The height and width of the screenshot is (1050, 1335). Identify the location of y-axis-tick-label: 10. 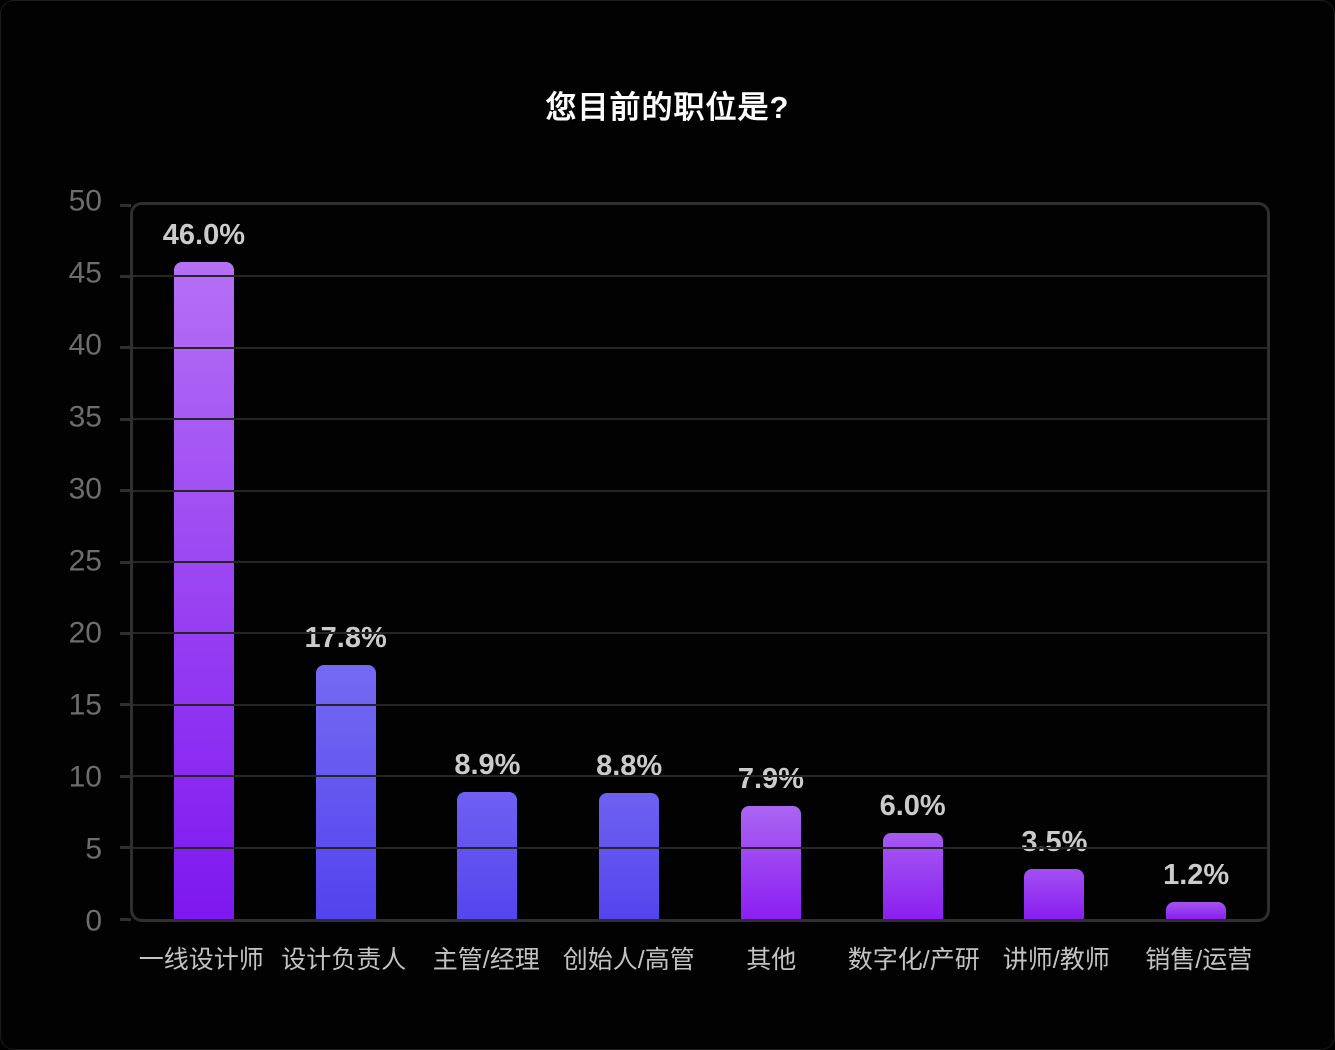
(85, 777).